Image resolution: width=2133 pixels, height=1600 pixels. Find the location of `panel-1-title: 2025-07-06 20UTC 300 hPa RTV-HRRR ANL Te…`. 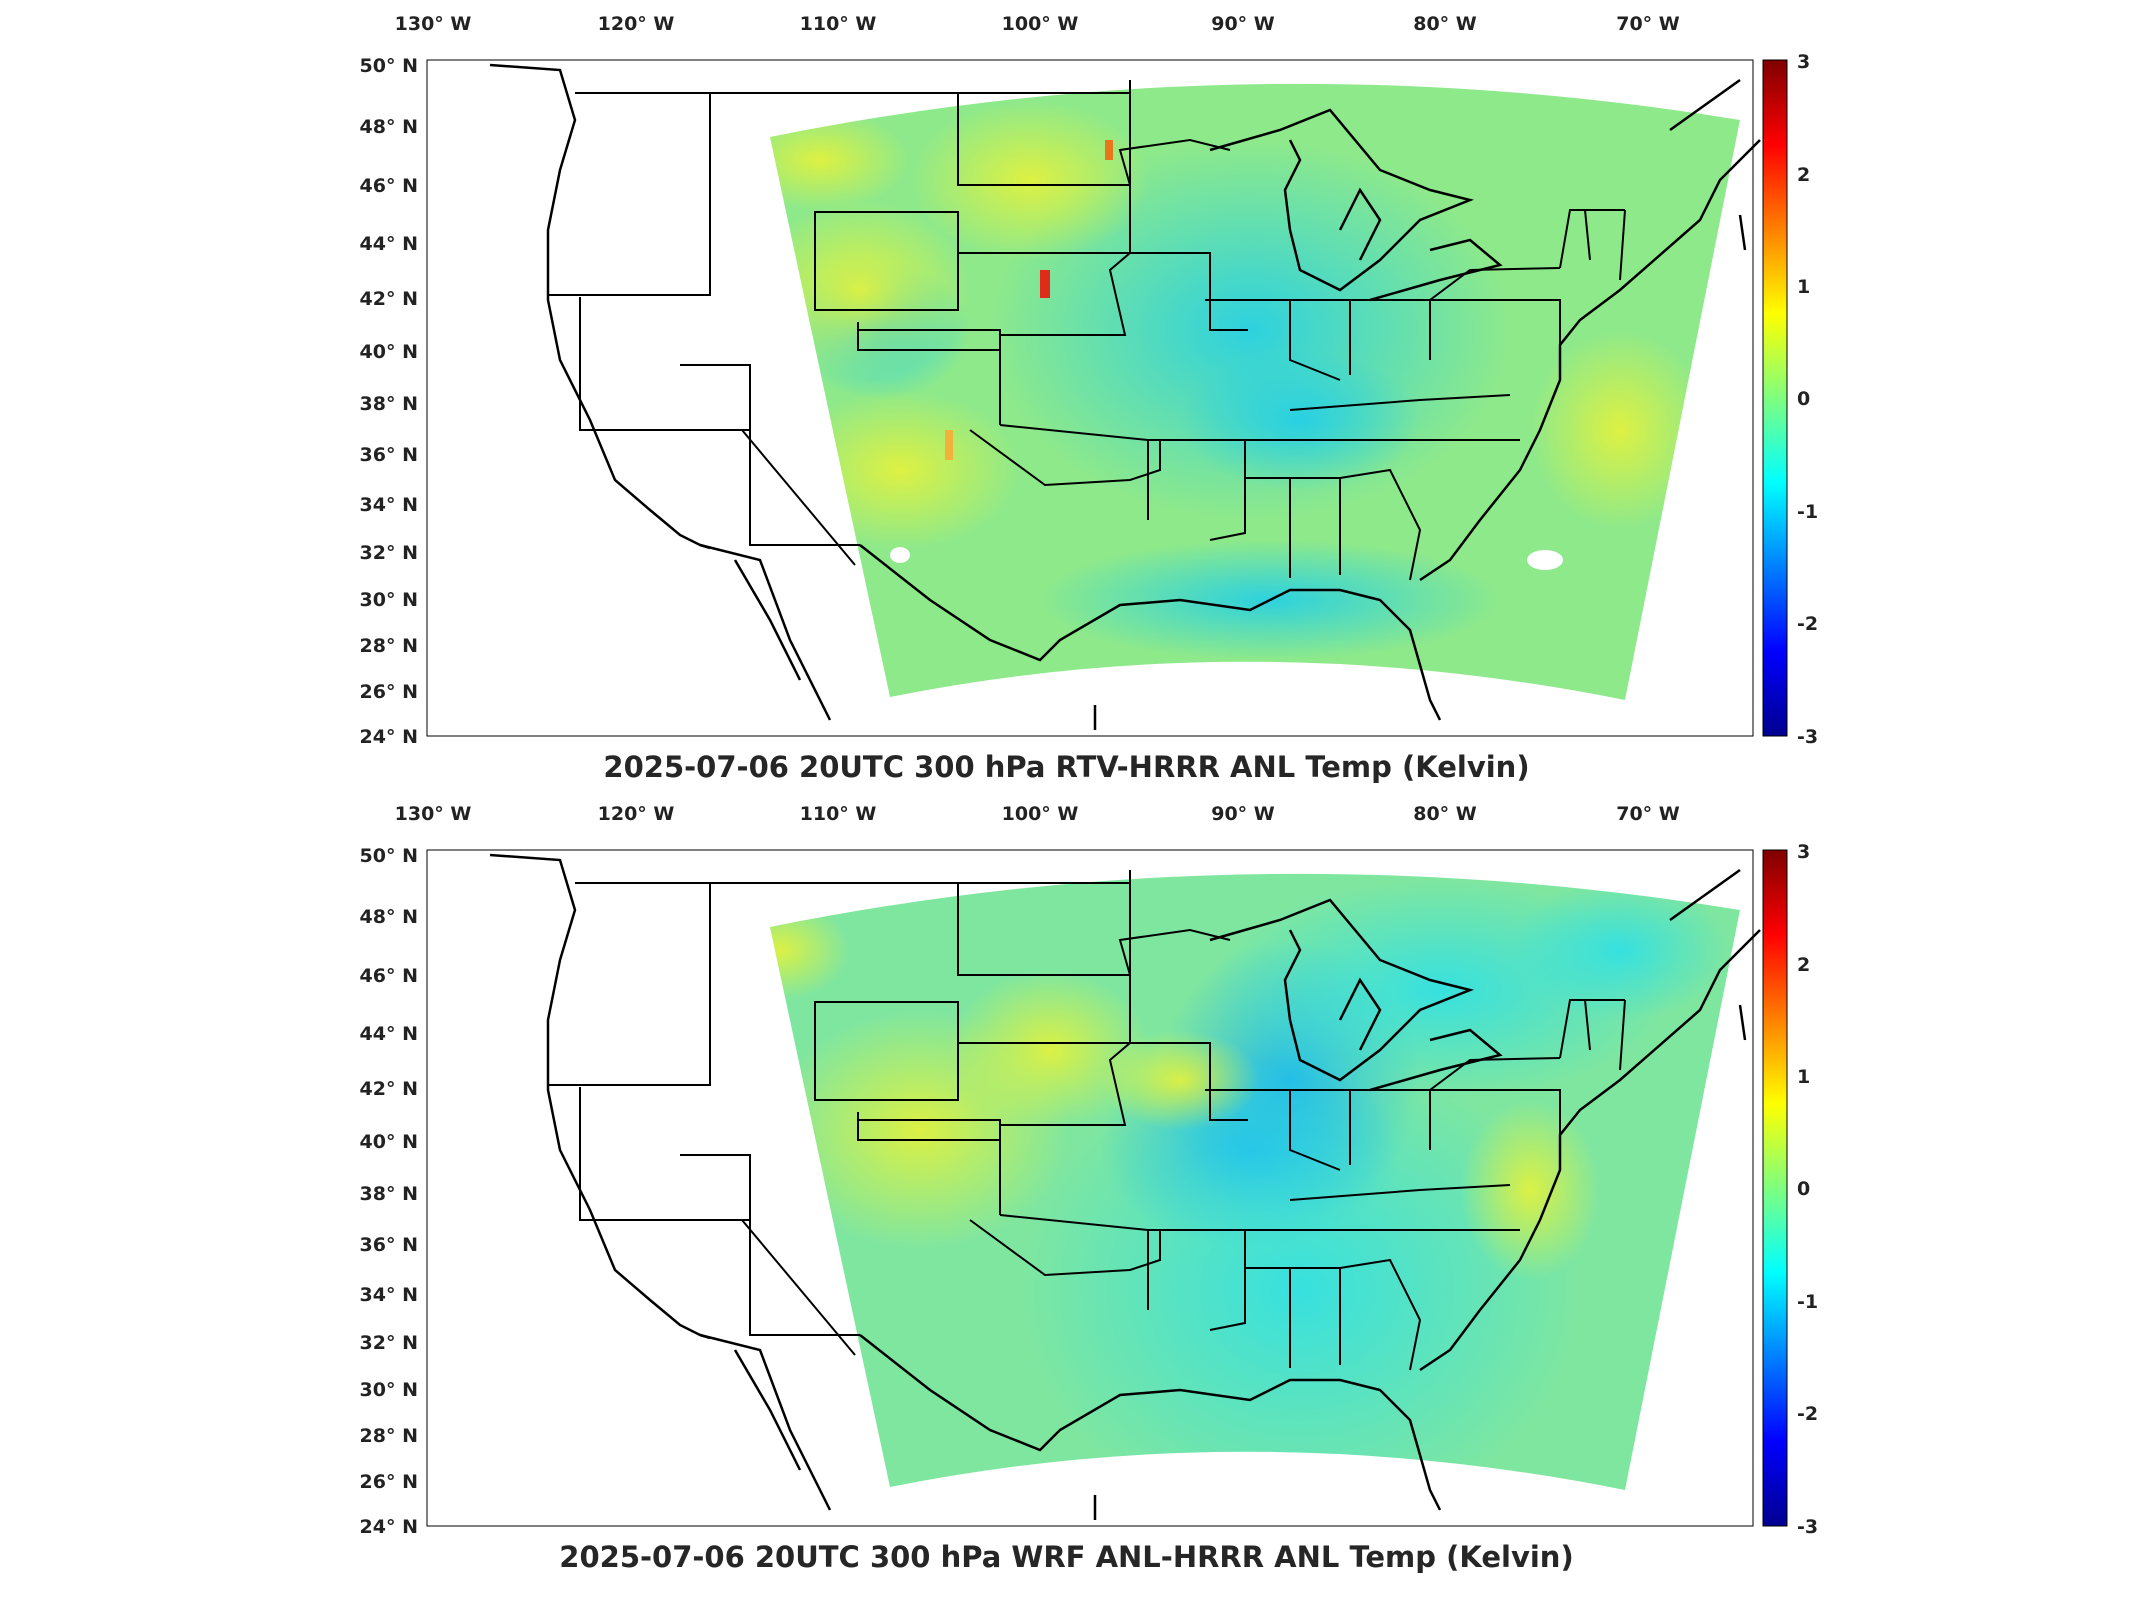

panel-1-title: 2025-07-06 20UTC 300 hPa RTV-HRRR ANL Te… is located at coordinates (1066, 767).